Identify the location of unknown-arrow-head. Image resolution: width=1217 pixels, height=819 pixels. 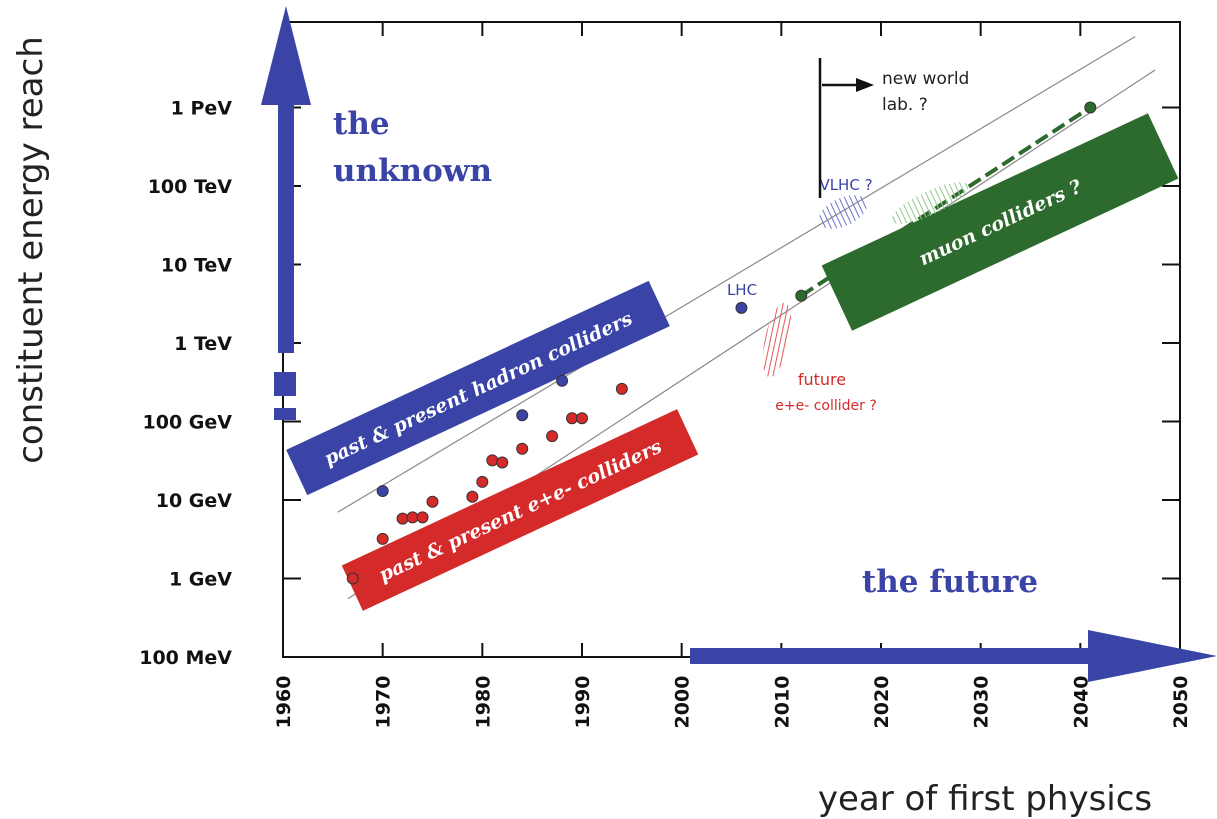
(286, 55).